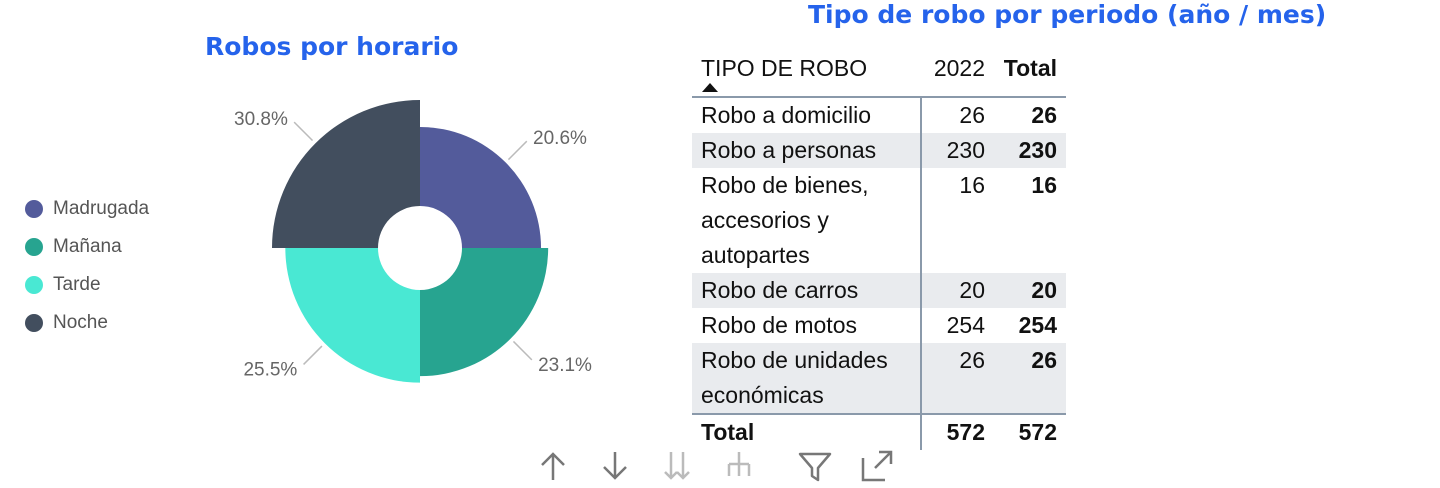 The height and width of the screenshot is (488, 1440). I want to click on legend-item-noche: Noche, so click(87, 323).